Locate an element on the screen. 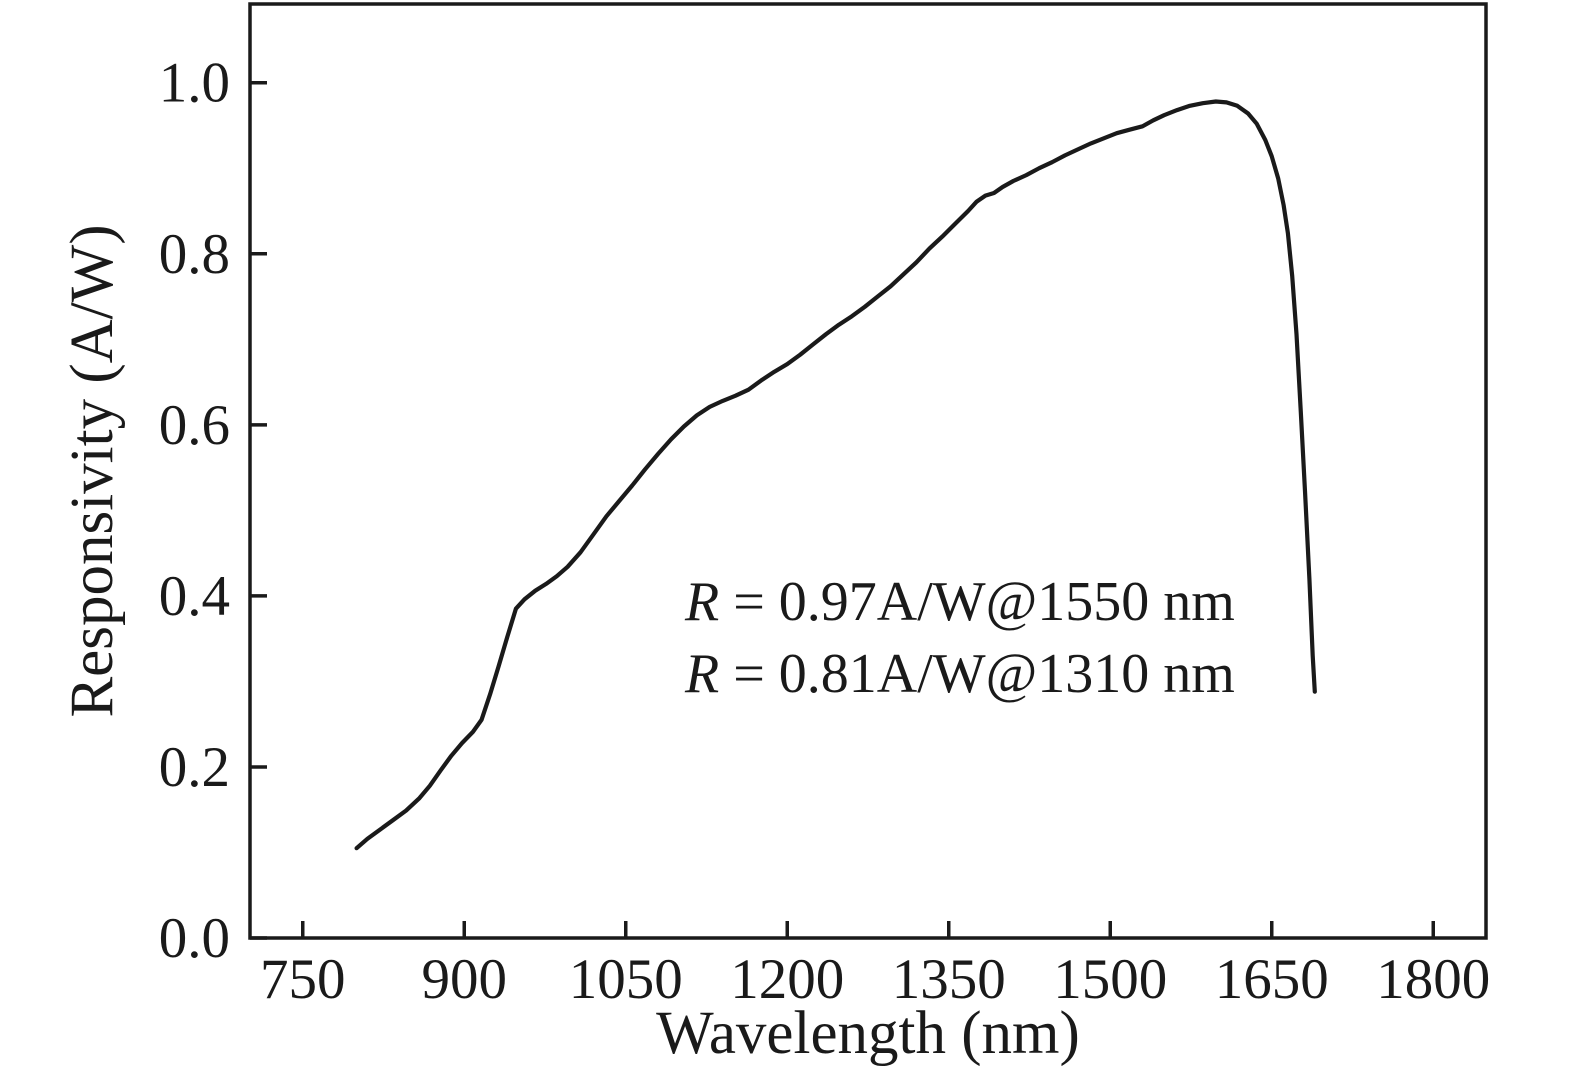 The width and height of the screenshot is (1575, 1073). x-tick-label: 1650 is located at coordinates (1272, 979).